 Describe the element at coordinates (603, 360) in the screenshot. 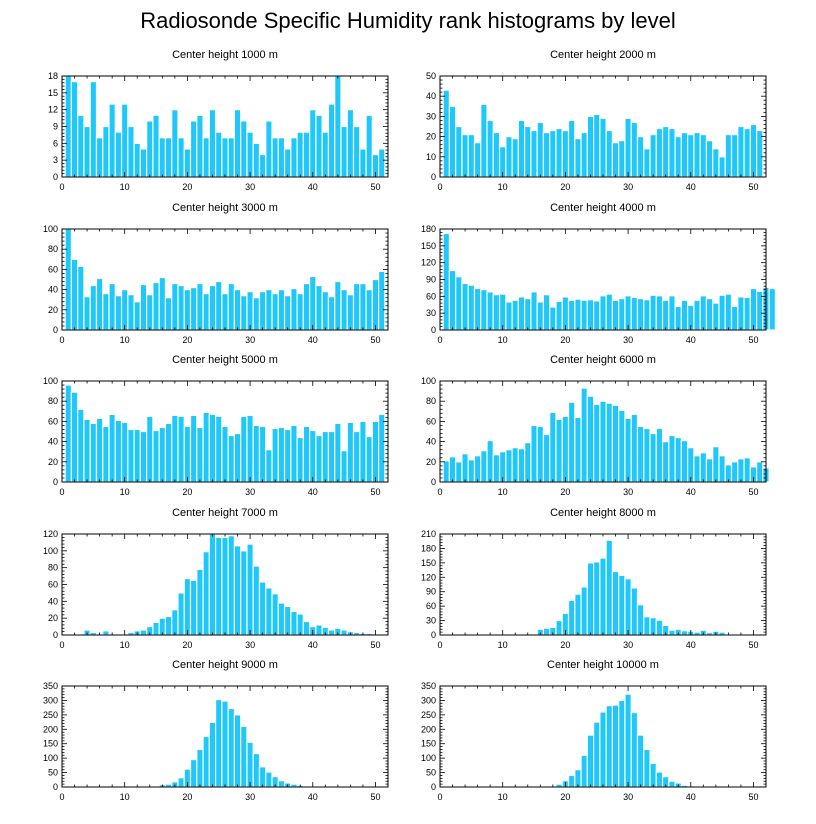

I see `panel-title: Center height 6000 m` at that location.